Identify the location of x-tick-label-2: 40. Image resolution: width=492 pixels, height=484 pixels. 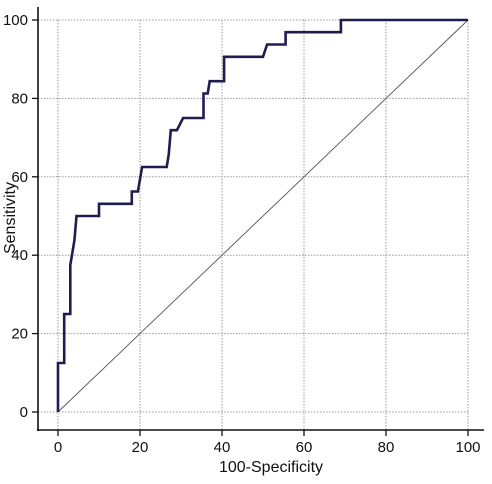
(222, 447).